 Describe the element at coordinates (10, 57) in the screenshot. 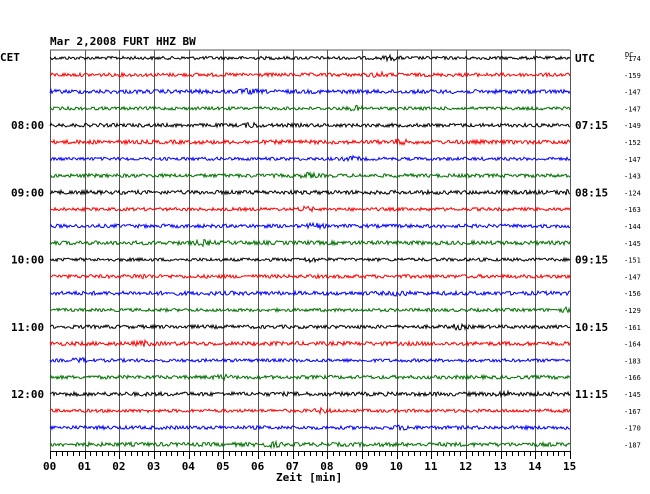

I see `left-timezone-label: CET` at that location.